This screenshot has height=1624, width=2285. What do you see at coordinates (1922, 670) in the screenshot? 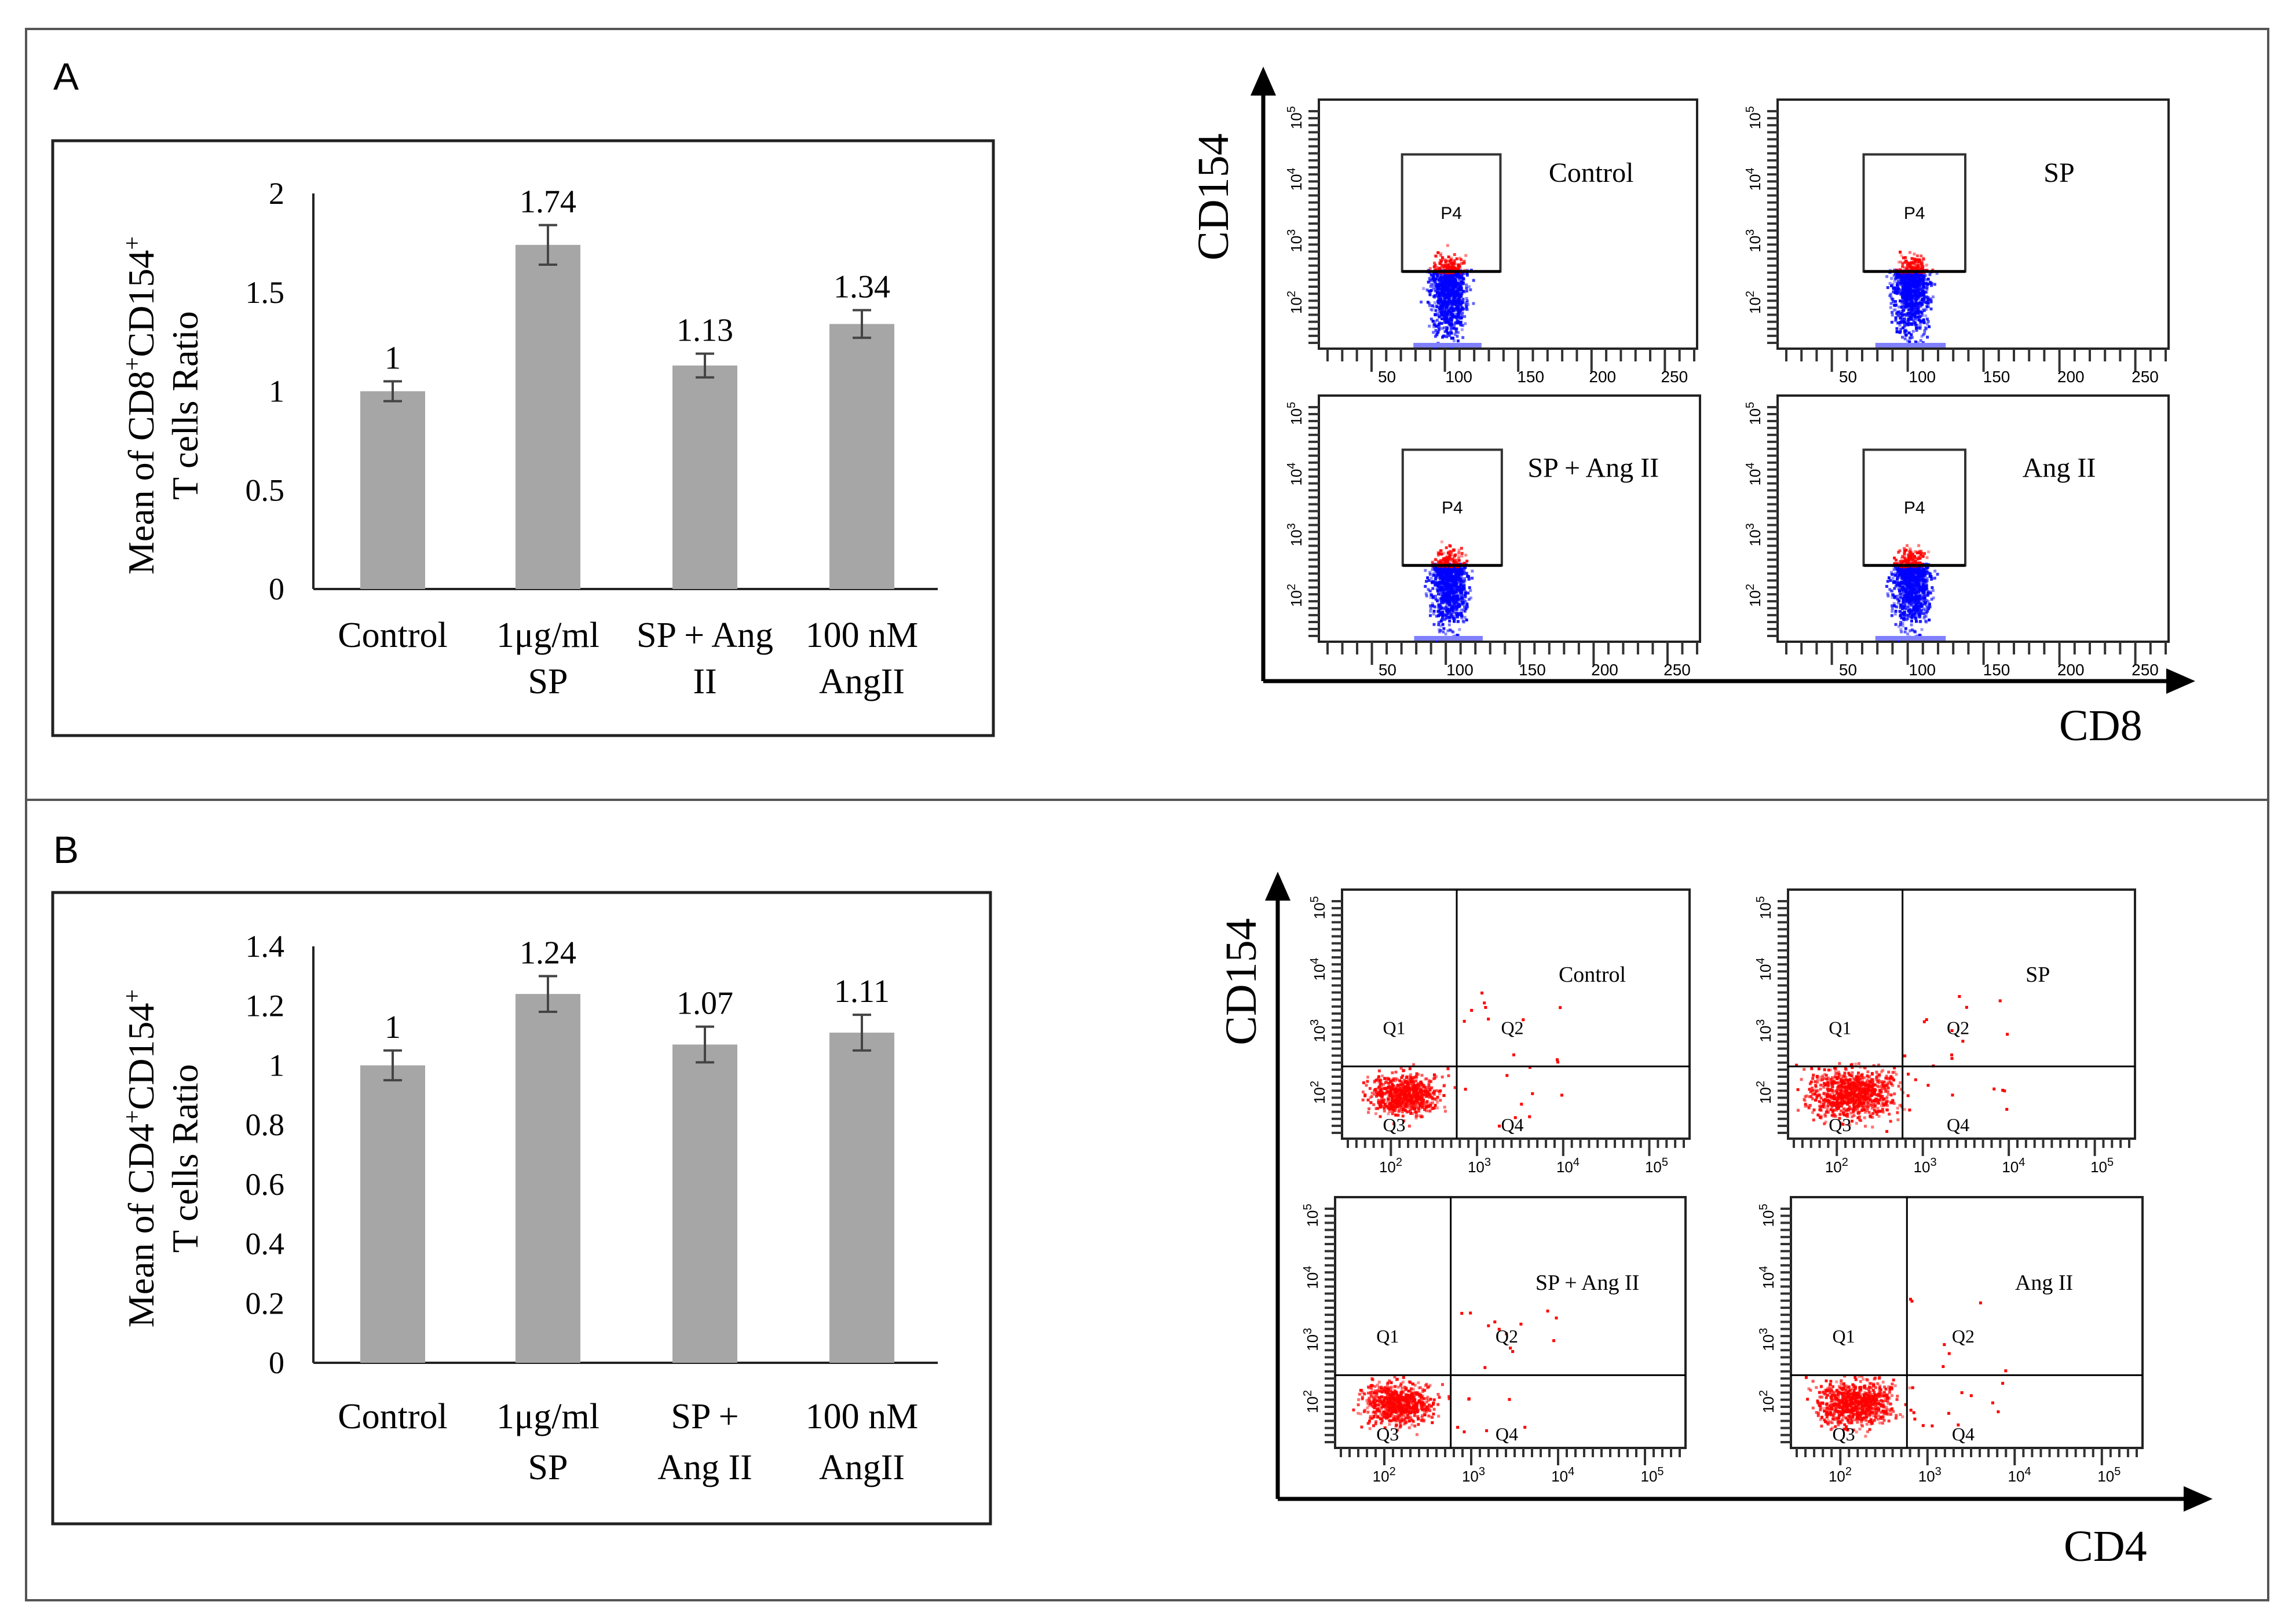
I see `x-tick-label: 100` at bounding box center [1922, 670].